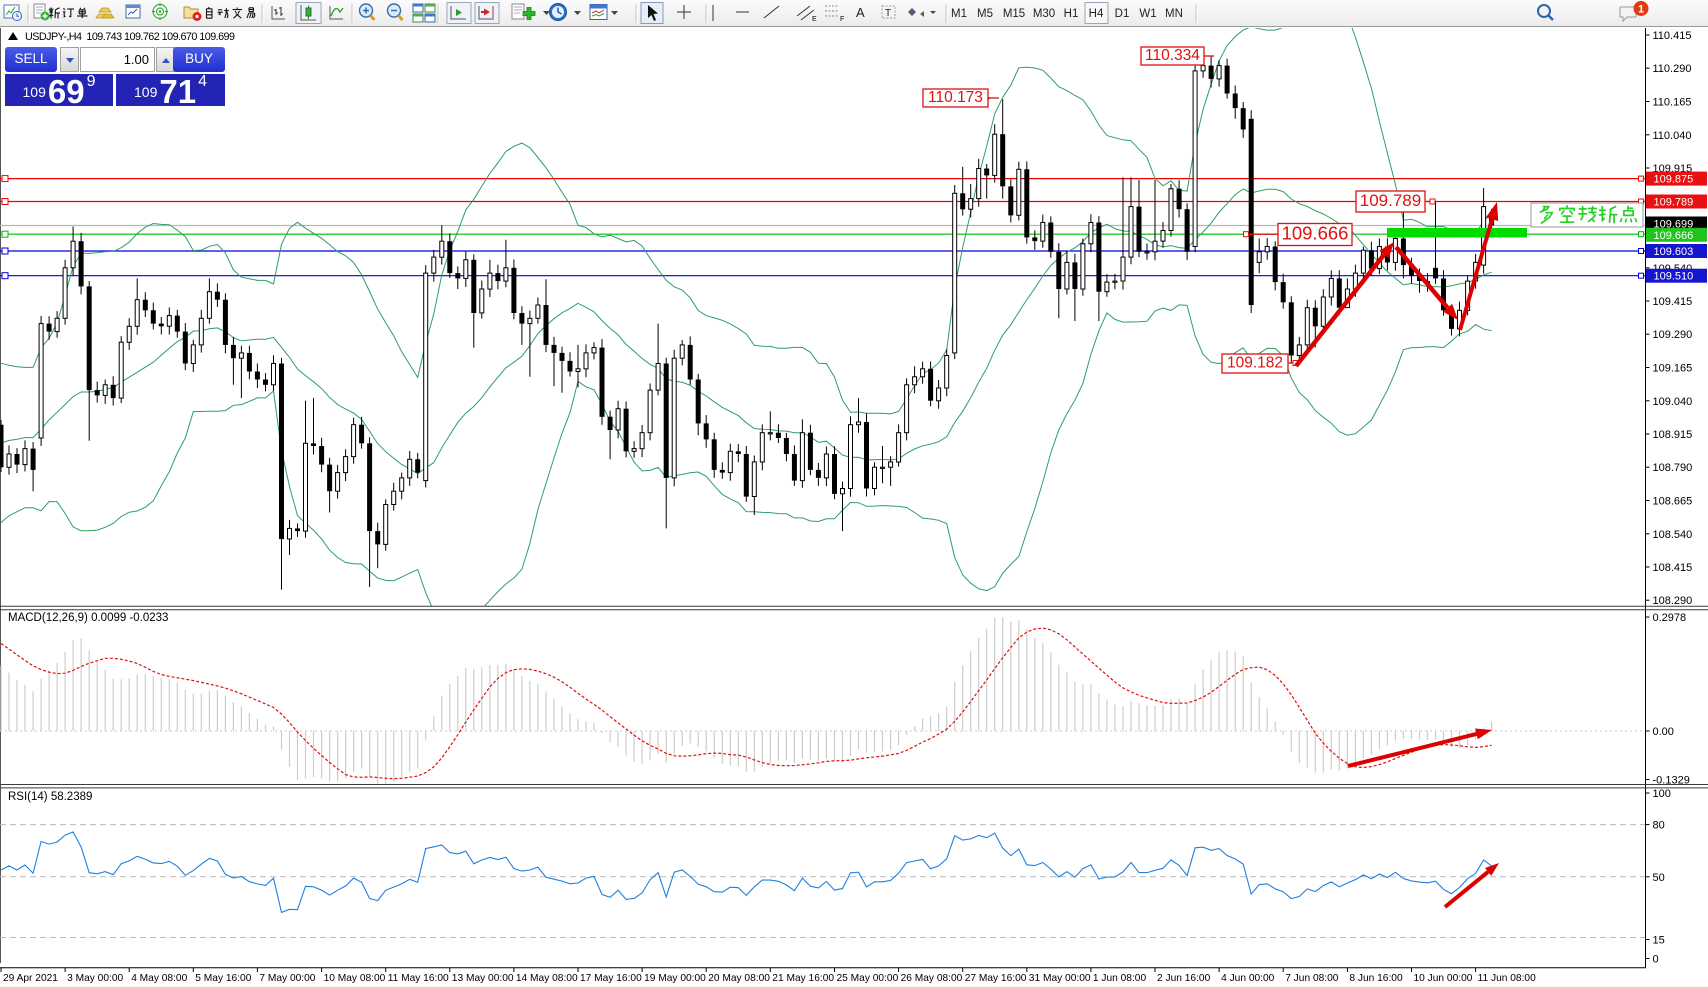 Image resolution: width=1708 pixels, height=987 pixels. What do you see at coordinates (1673, 502) in the screenshot?
I see `svg-text: 108.665` at bounding box center [1673, 502].